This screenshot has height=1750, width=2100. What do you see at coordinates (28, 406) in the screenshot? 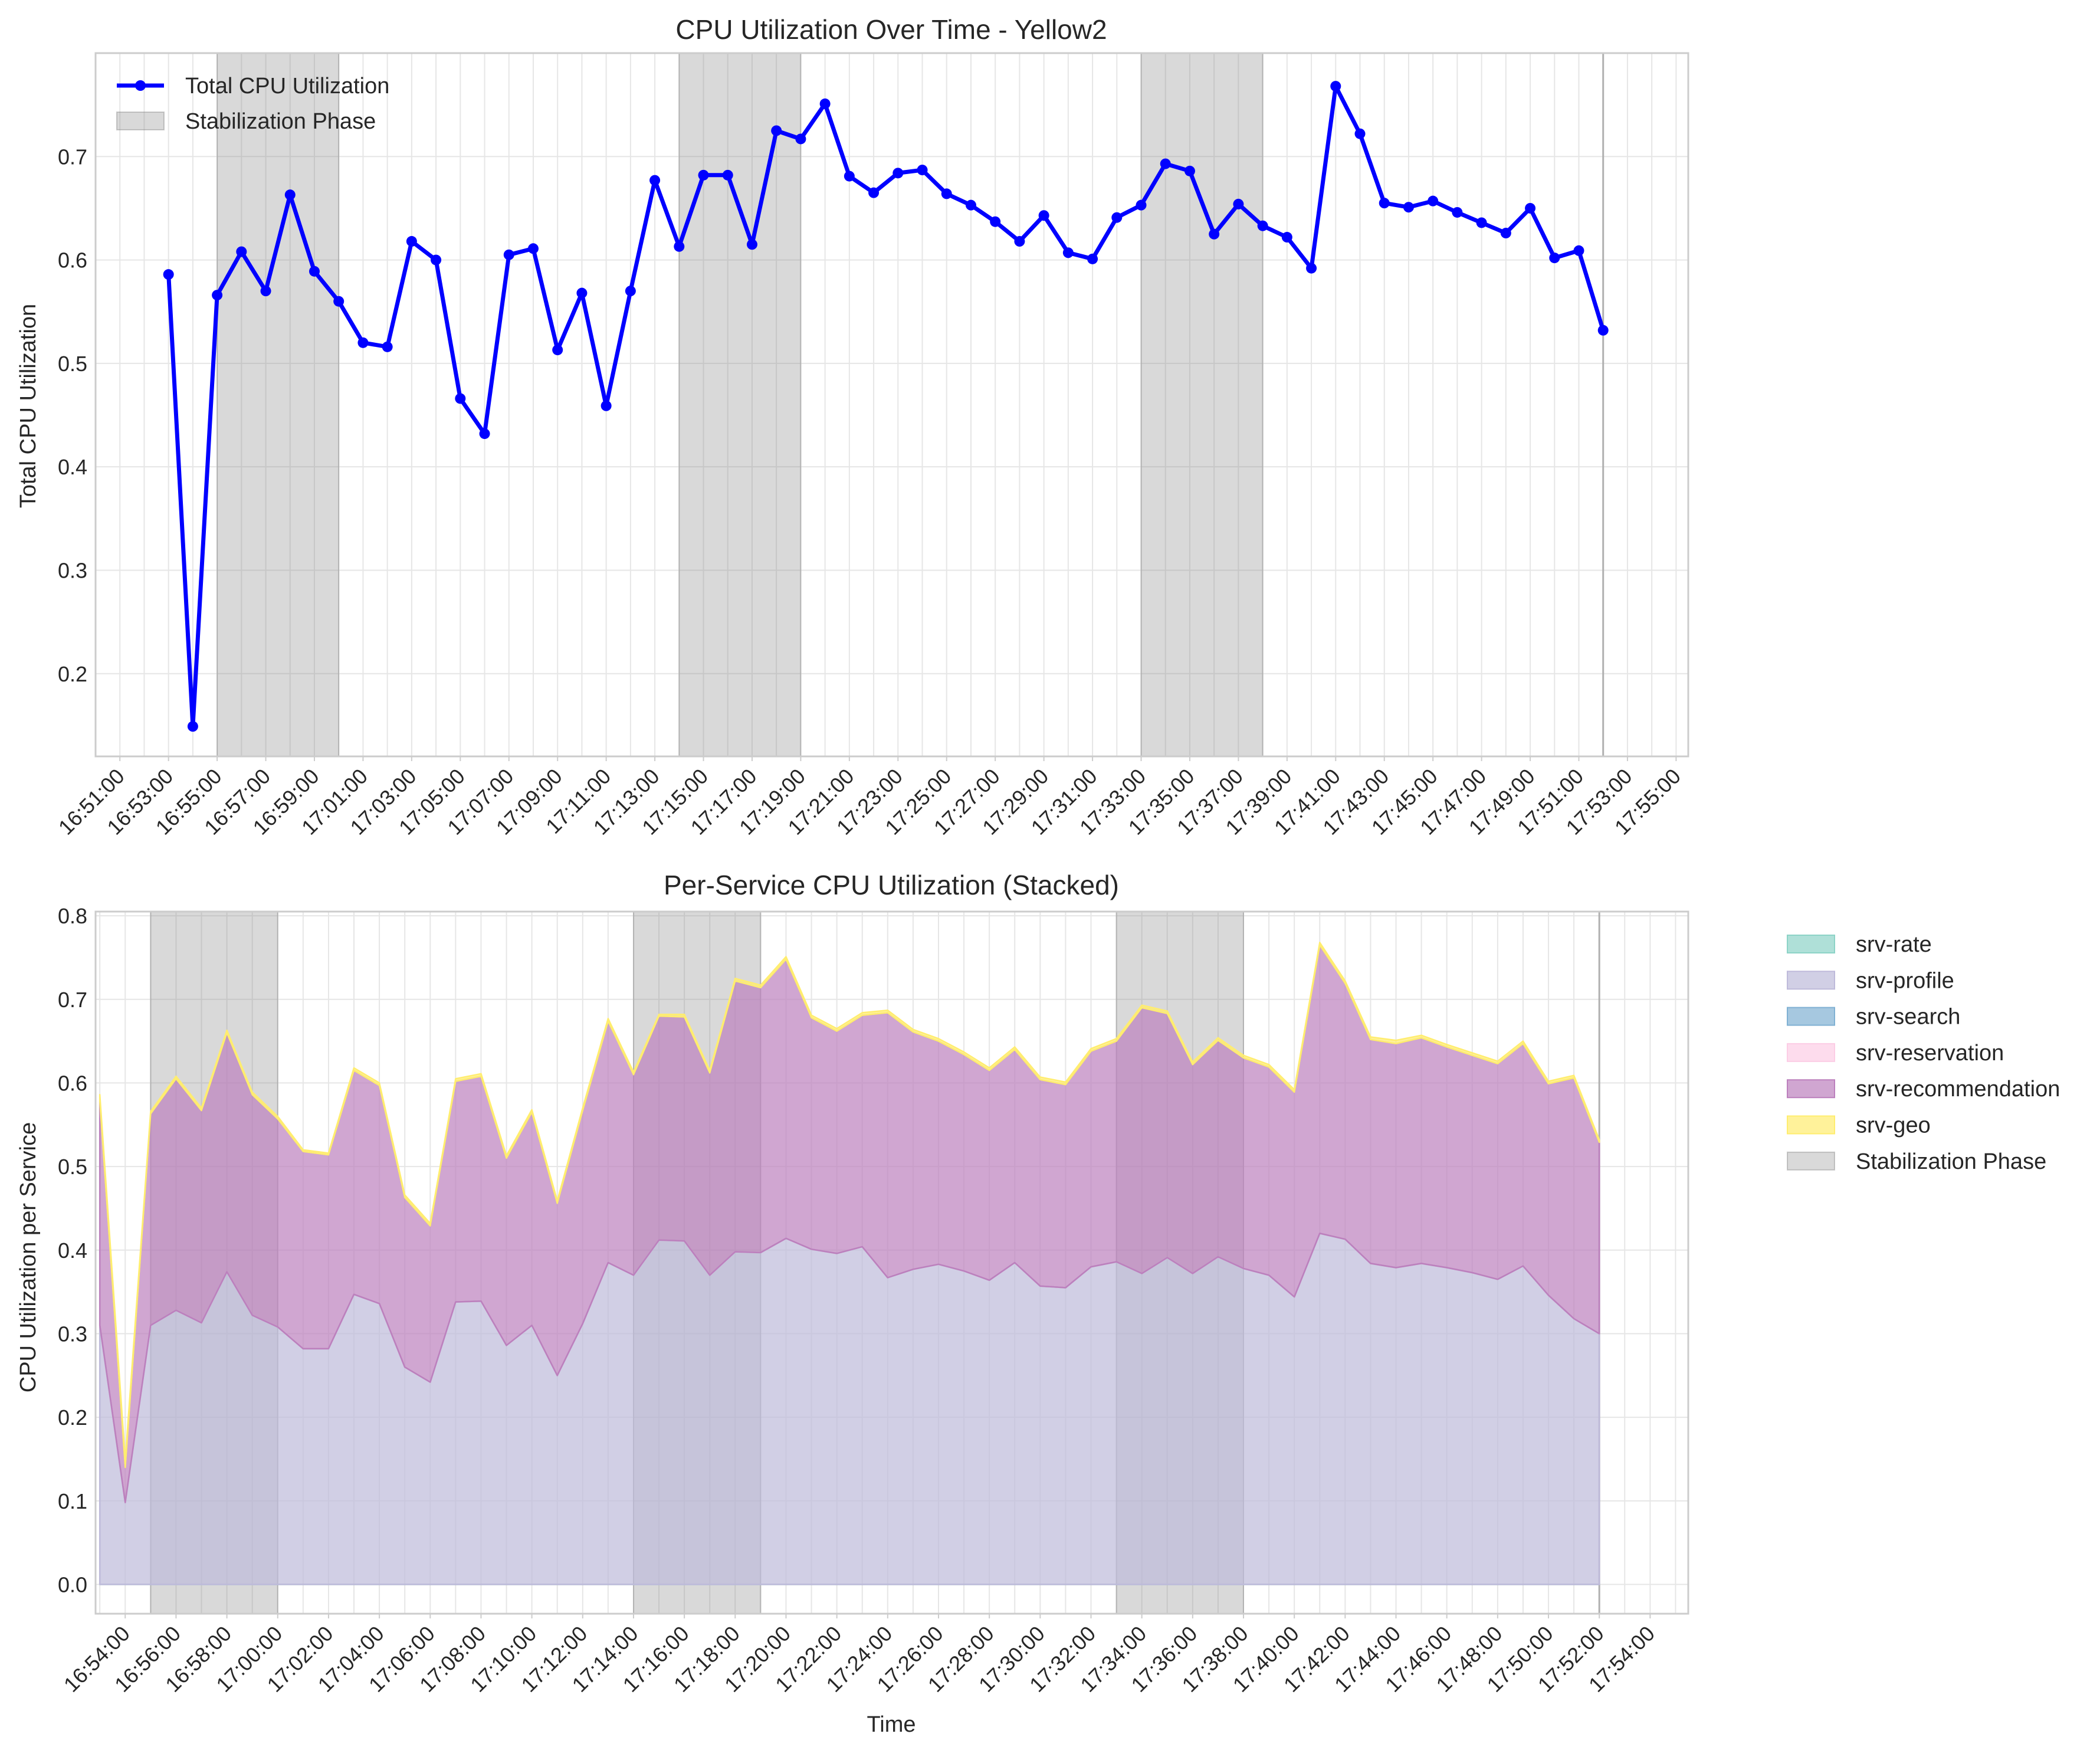
I see `top-chart-y-axis-label: Total CPU Utilization` at bounding box center [28, 406].